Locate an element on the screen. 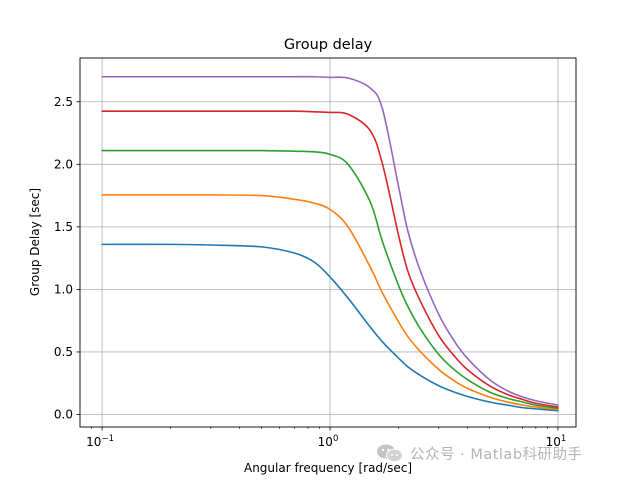  x-tick-label: 10⁻¹ is located at coordinates (100, 441).